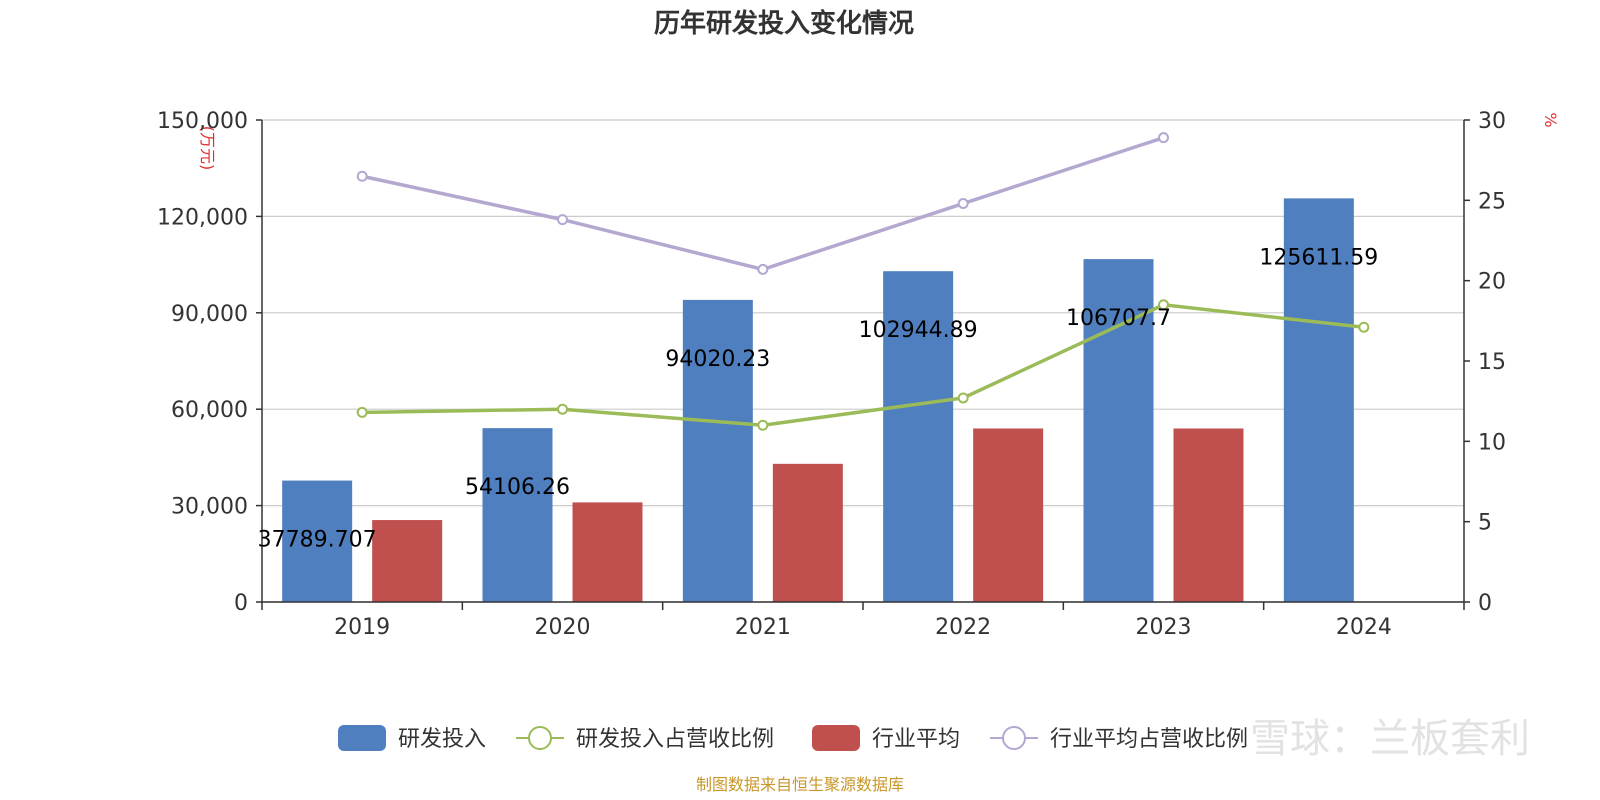 The width and height of the screenshot is (1600, 800). Describe the element at coordinates (1318, 257) in the screenshot. I see `bar-value-label: 125611.59` at that location.